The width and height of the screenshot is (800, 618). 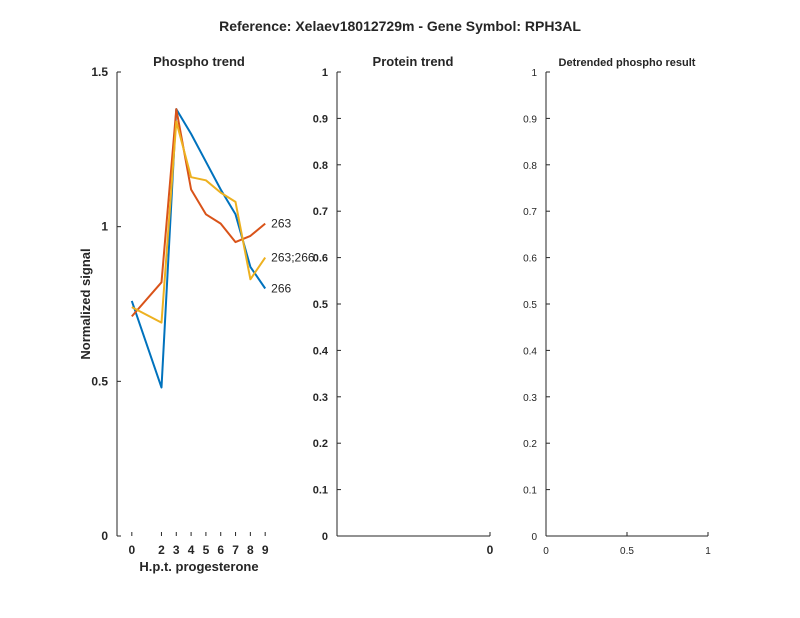 What do you see at coordinates (161, 550) in the screenshot?
I see `phospho-xtick-label: 2` at bounding box center [161, 550].